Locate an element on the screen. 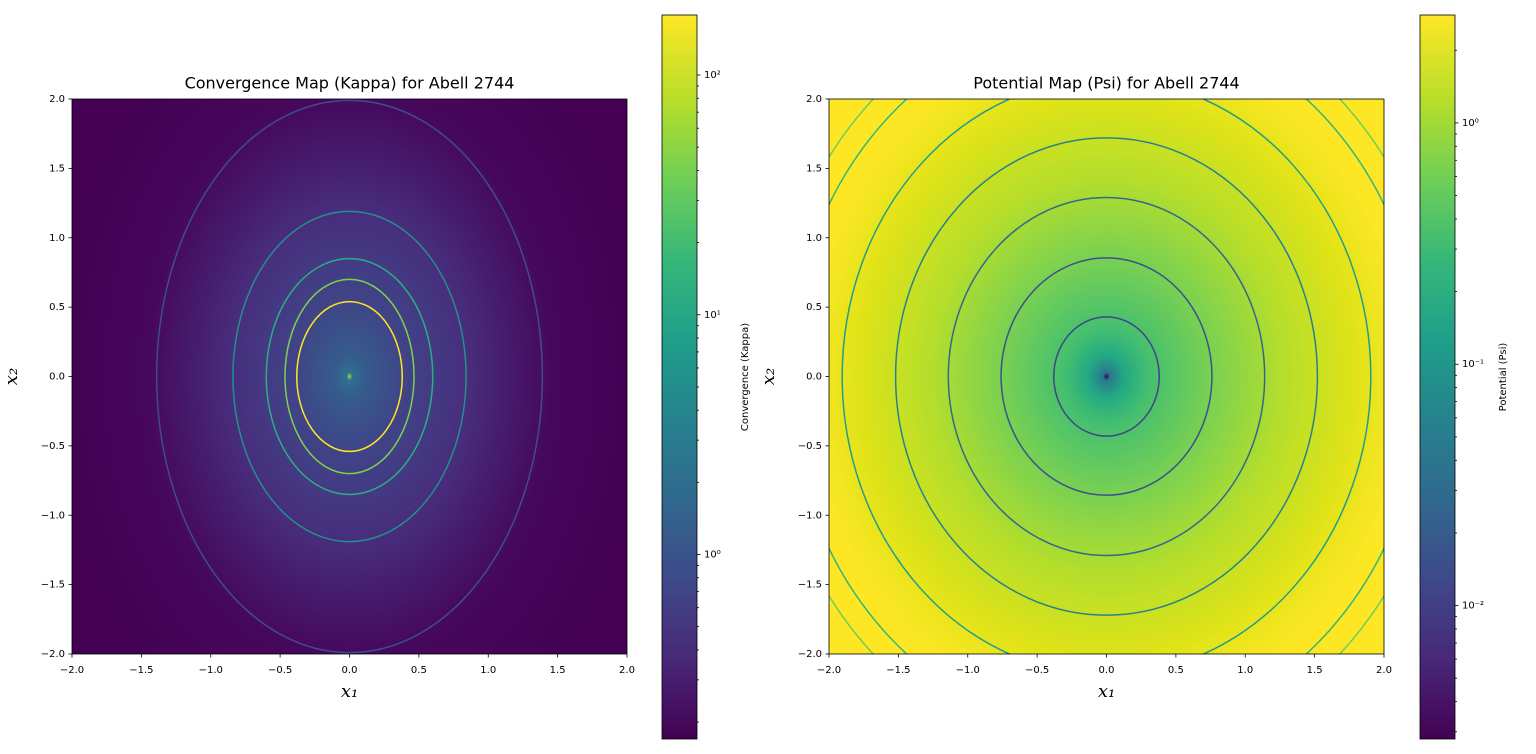 This screenshot has width=1536, height=754. chart-title: Convergence Map (Kappa) for Abell 2744 is located at coordinates (350, 83).